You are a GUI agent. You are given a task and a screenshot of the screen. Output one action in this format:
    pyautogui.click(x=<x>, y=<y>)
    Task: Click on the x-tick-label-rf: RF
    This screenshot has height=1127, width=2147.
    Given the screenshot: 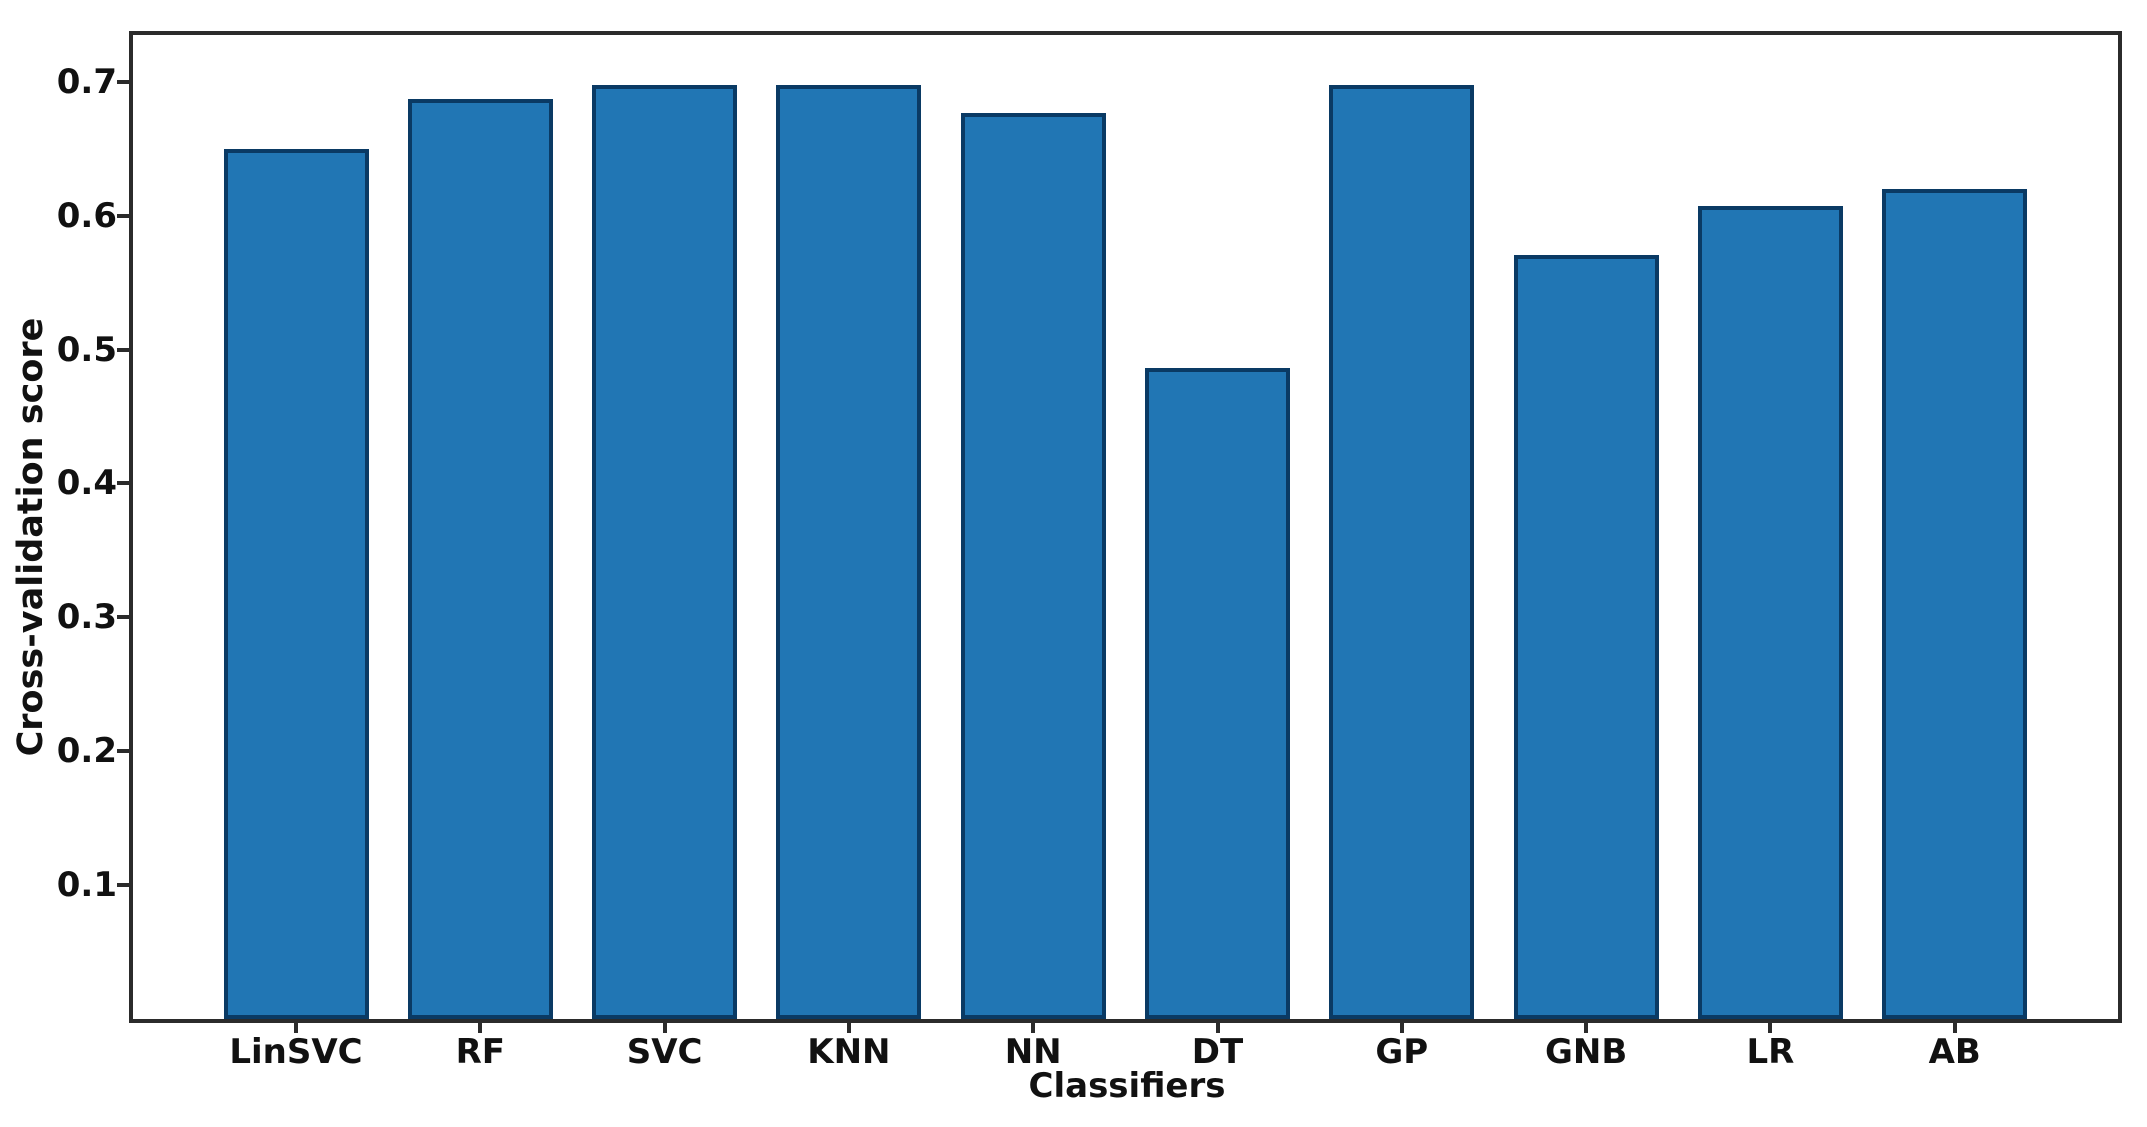 What is the action you would take?
    pyautogui.click(x=480, y=1052)
    